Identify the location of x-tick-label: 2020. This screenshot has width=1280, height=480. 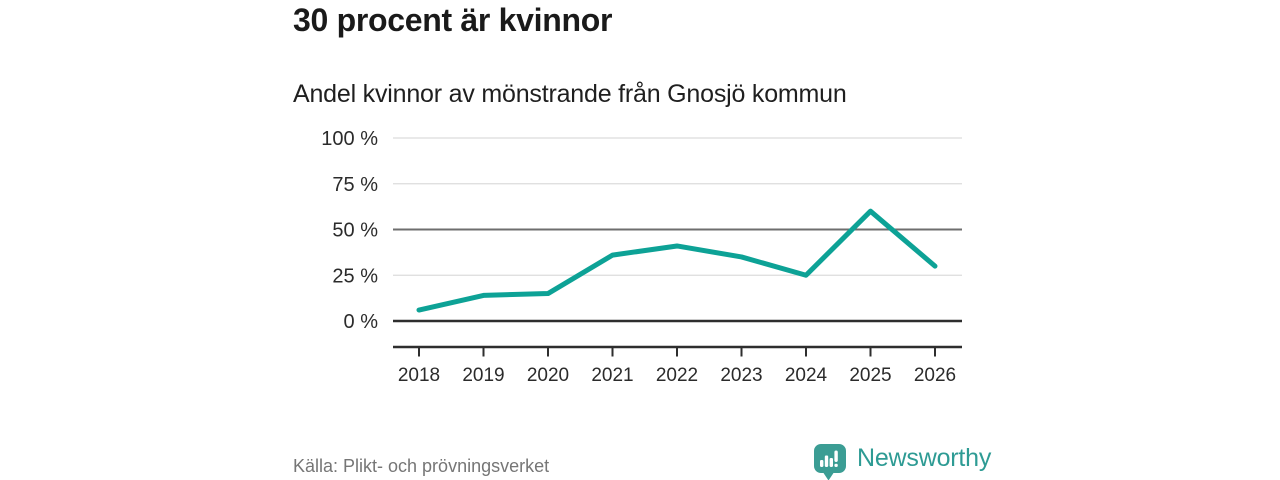
(548, 375).